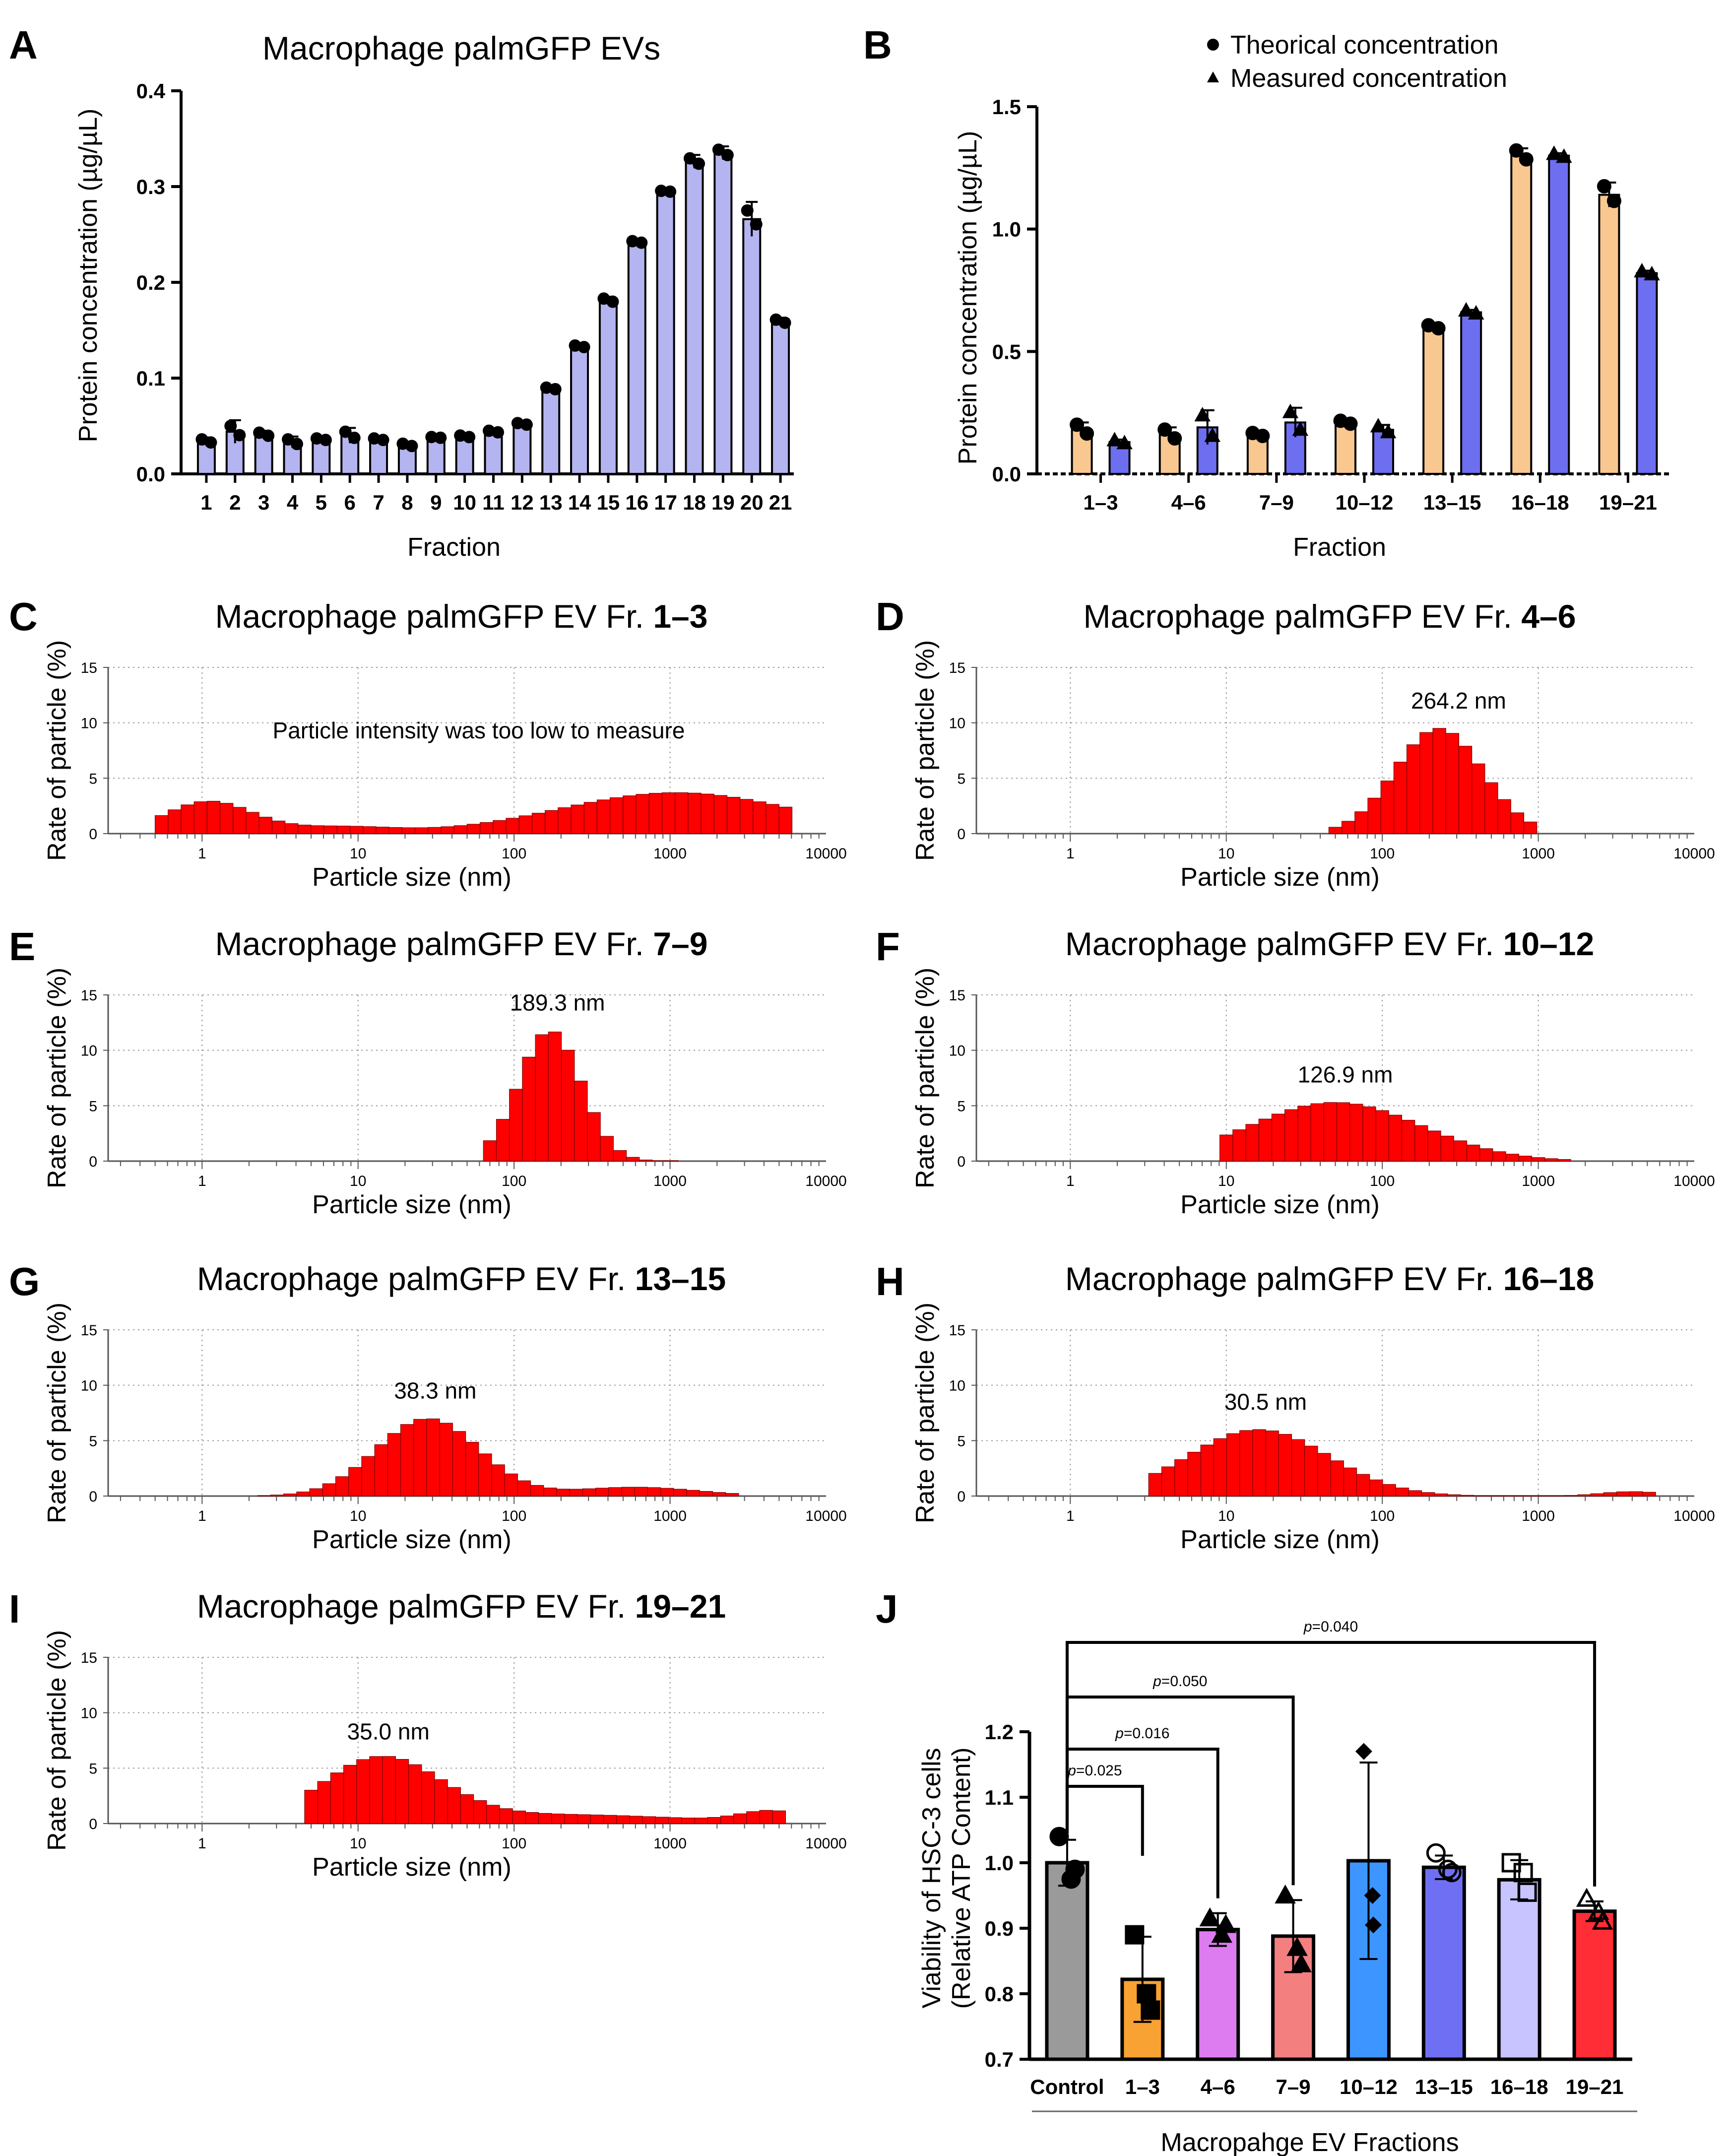 The image size is (1730, 2156). What do you see at coordinates (1226, 854) in the screenshot?
I see `panel-d-xtick-label: 10` at bounding box center [1226, 854].